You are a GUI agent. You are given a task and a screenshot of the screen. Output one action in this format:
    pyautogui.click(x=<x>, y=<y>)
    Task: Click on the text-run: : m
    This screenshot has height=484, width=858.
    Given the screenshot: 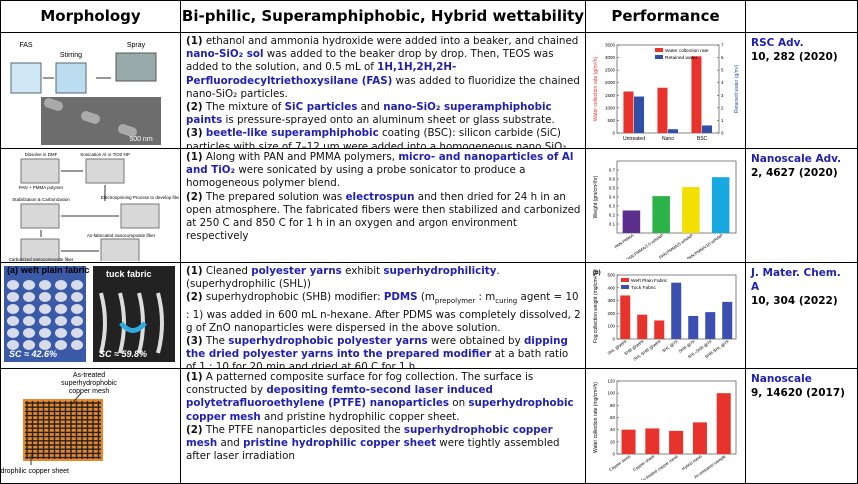 What is the action you would take?
    pyautogui.click(x=485, y=297)
    